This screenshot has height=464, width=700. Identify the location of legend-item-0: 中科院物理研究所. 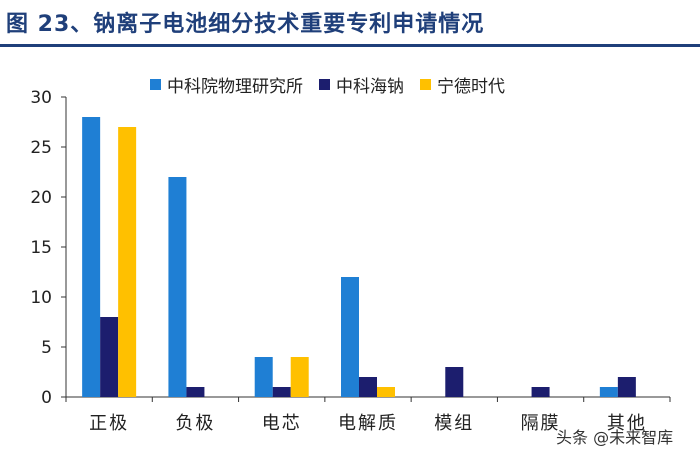
(226, 84).